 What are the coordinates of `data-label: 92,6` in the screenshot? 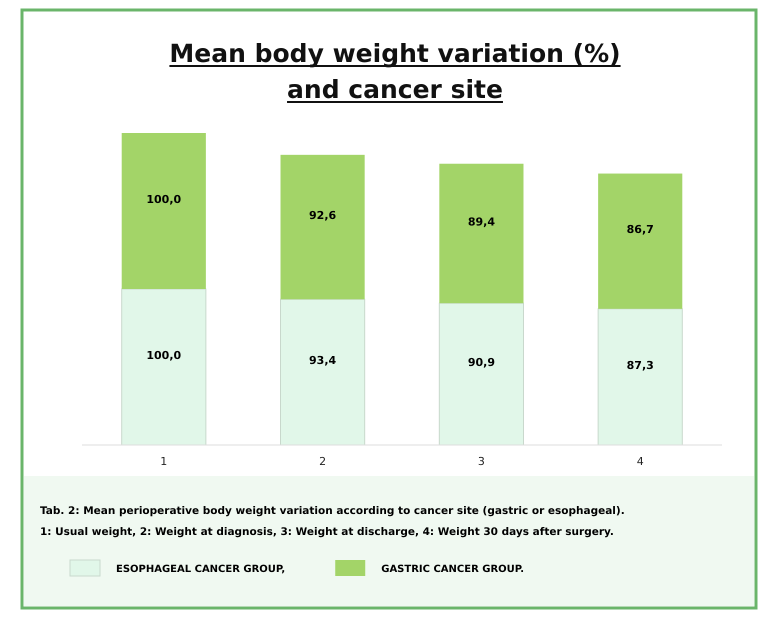 It's located at (323, 215).